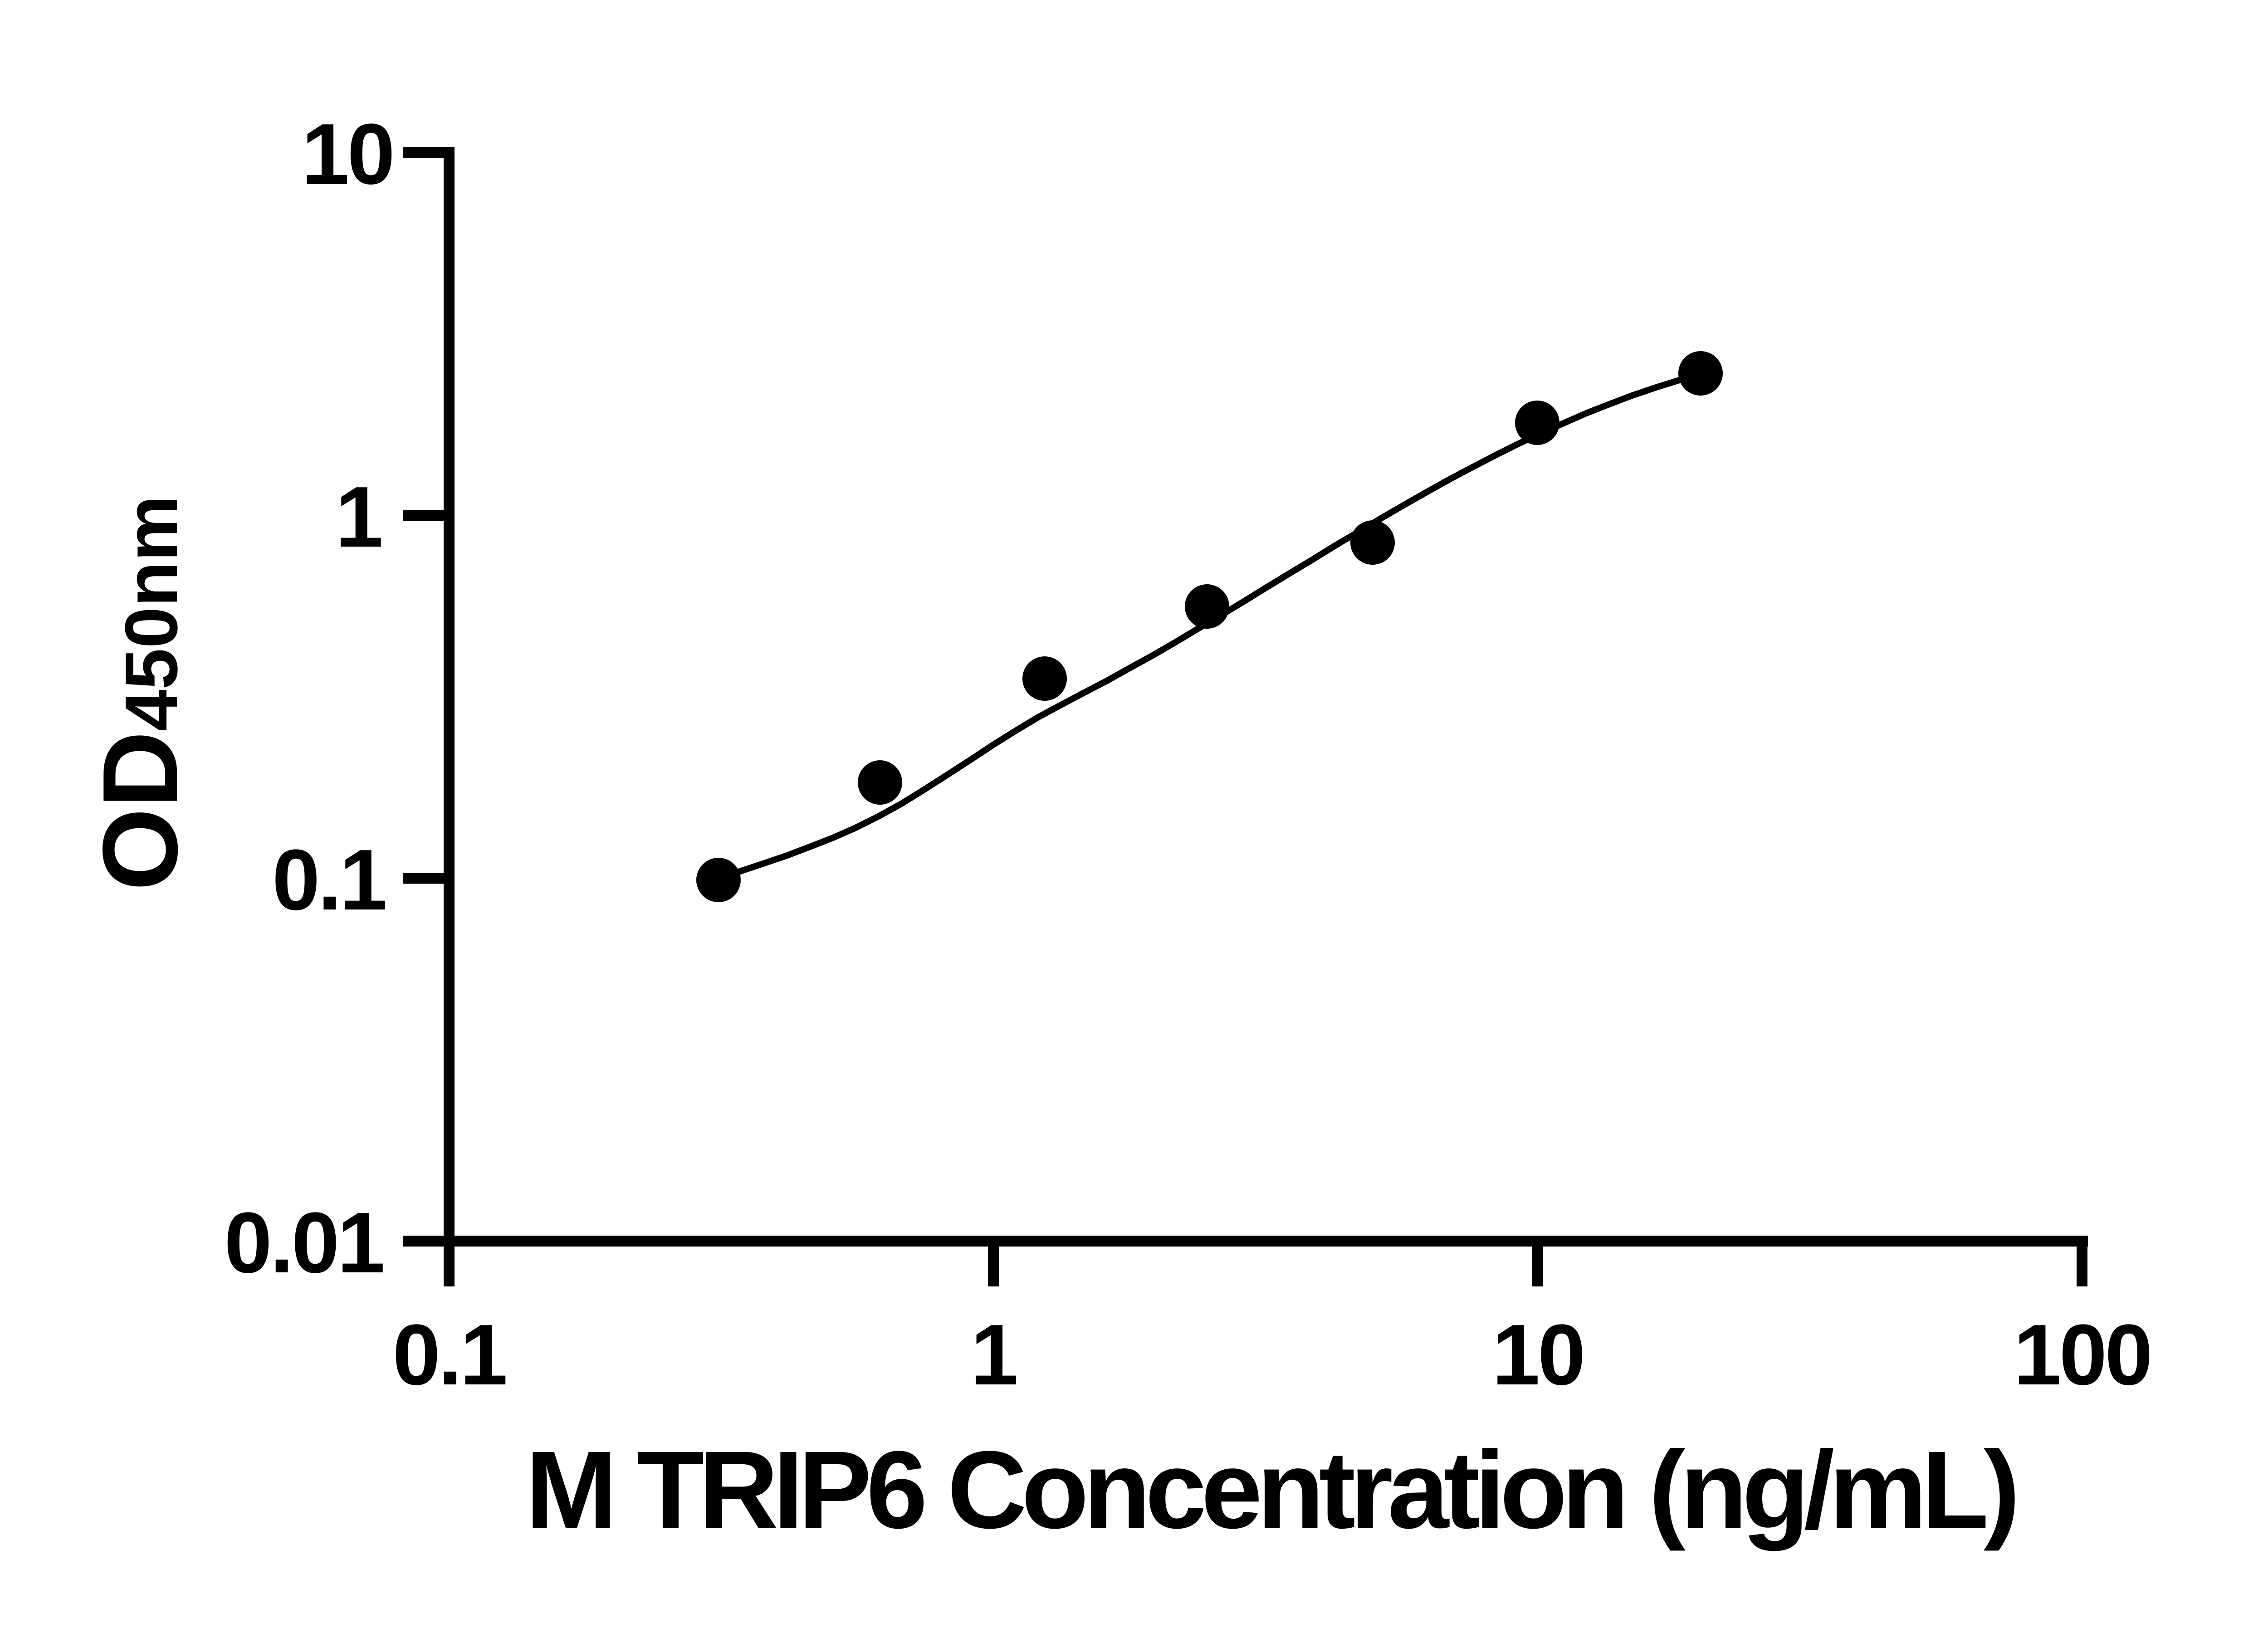 This screenshot has width=2268, height=1633. What do you see at coordinates (1270, 1489) in the screenshot?
I see `svg-text: M TRIP6 Concentration (ng/mL)` at bounding box center [1270, 1489].